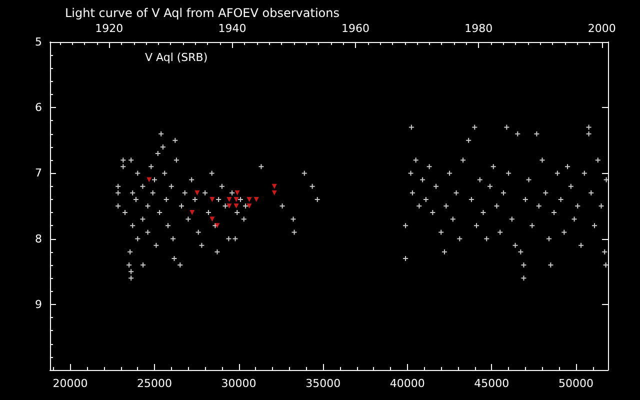 The image size is (640, 400). I want to click on y-tick-label: 6, so click(38, 107).